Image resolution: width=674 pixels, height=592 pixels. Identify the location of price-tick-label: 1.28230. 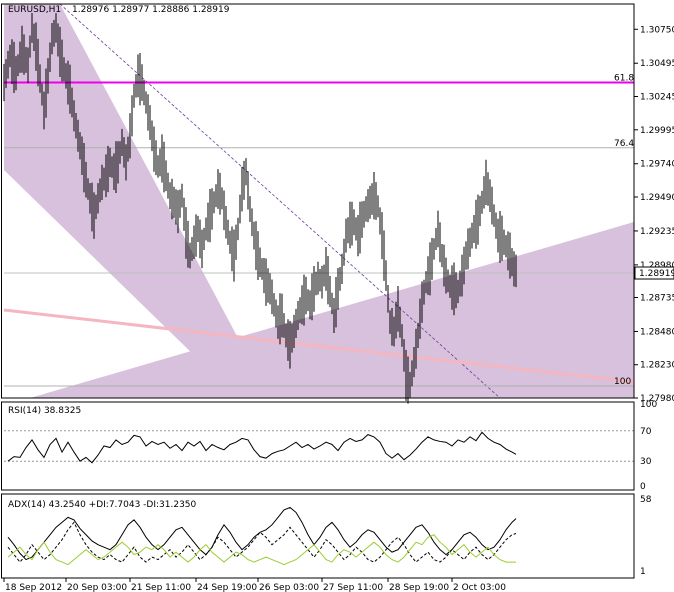
(657, 366).